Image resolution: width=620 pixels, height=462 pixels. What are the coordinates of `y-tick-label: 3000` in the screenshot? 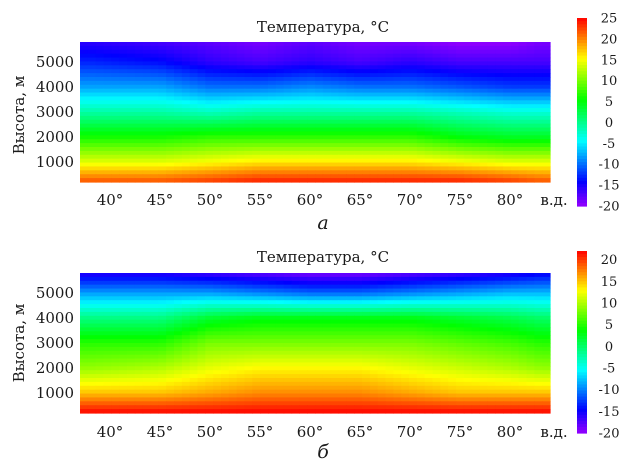 It's located at (55, 112).